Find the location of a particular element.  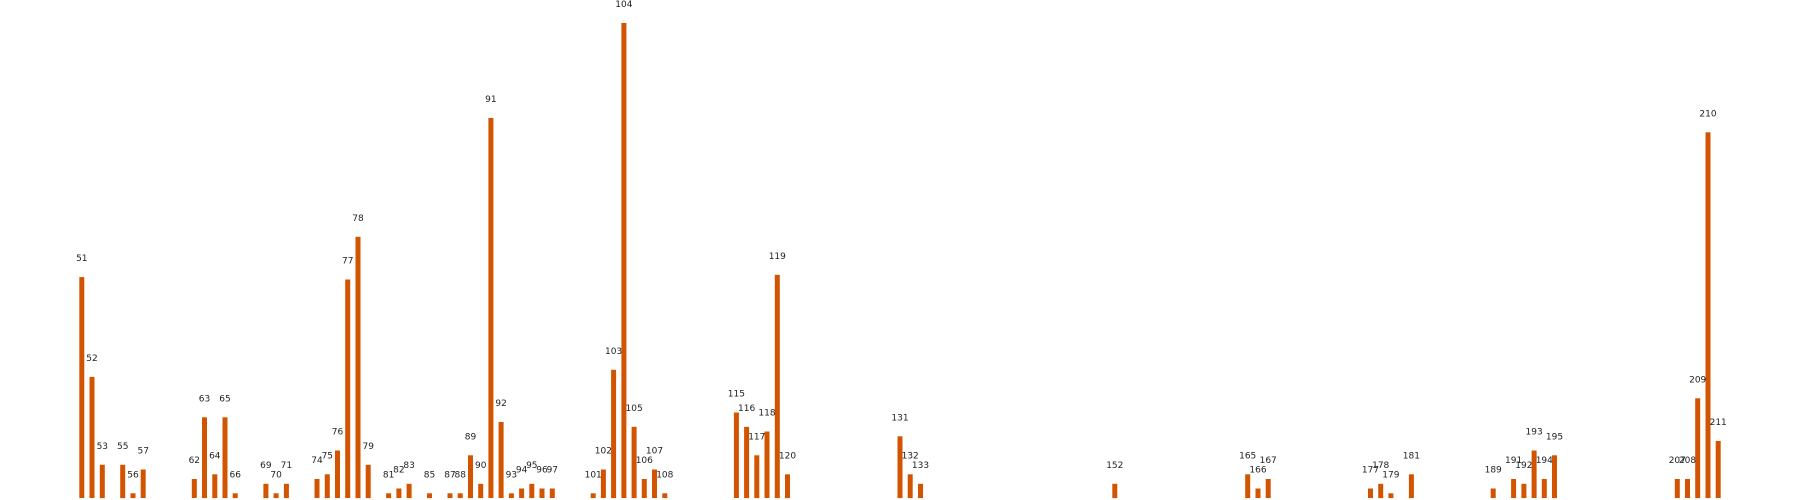

bar-label-103: 103 is located at coordinates (613, 352).